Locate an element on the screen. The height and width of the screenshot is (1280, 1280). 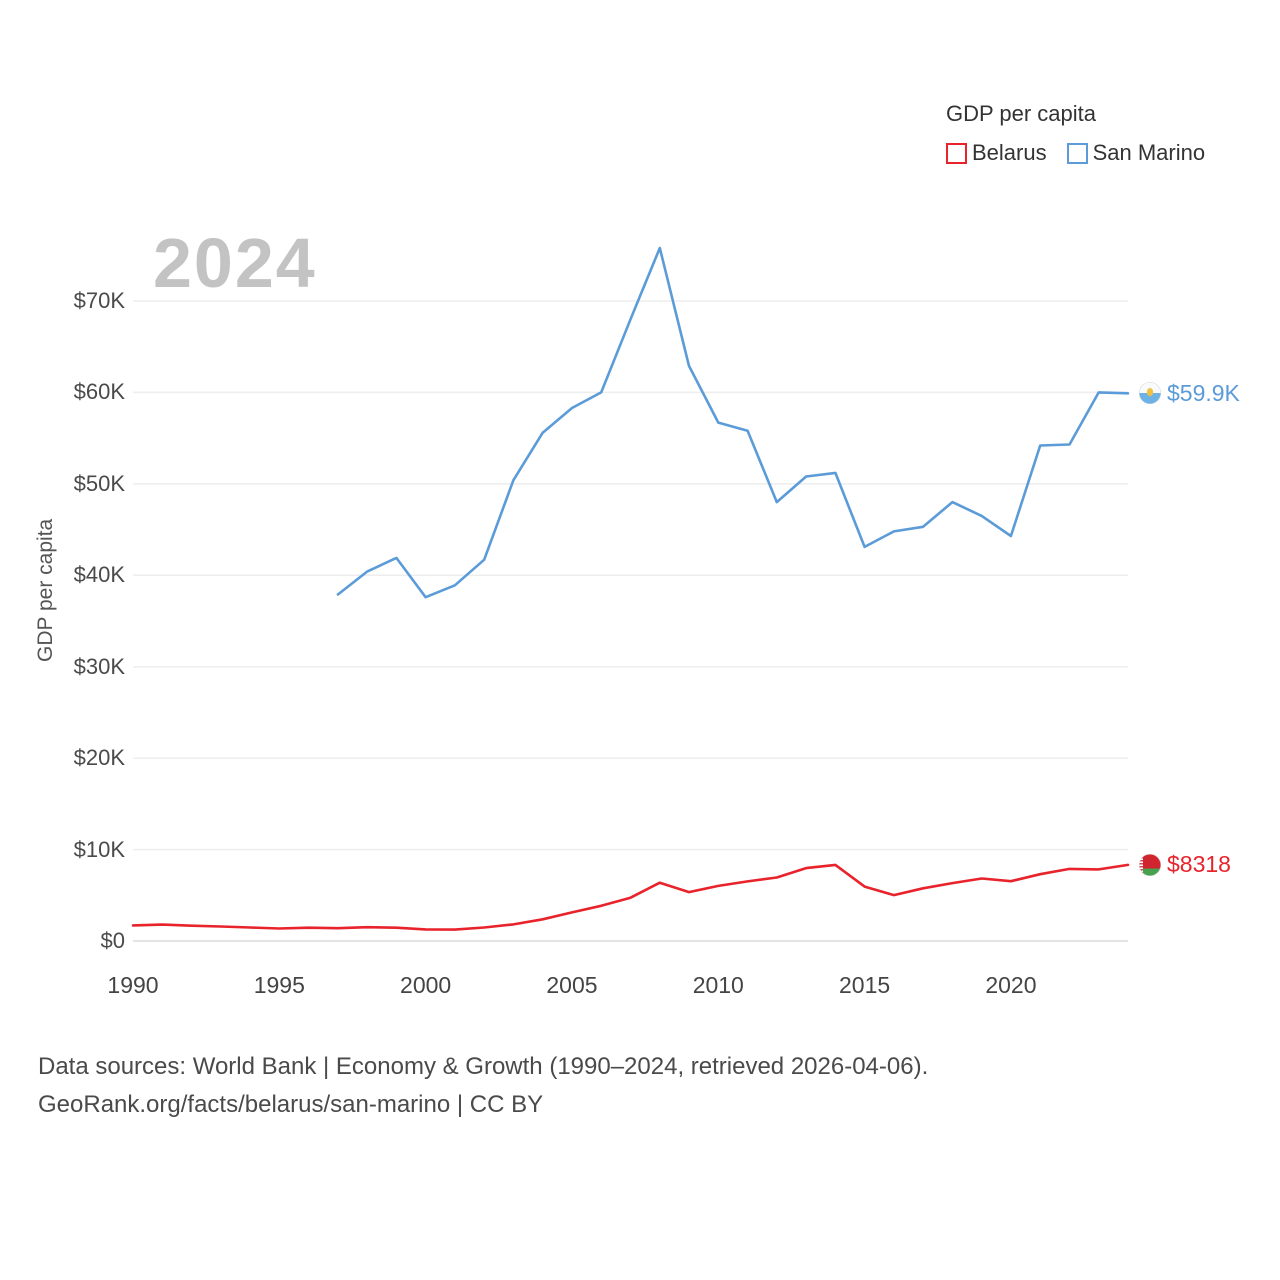
san-marino-emblem-icon is located at coordinates (1150, 392).